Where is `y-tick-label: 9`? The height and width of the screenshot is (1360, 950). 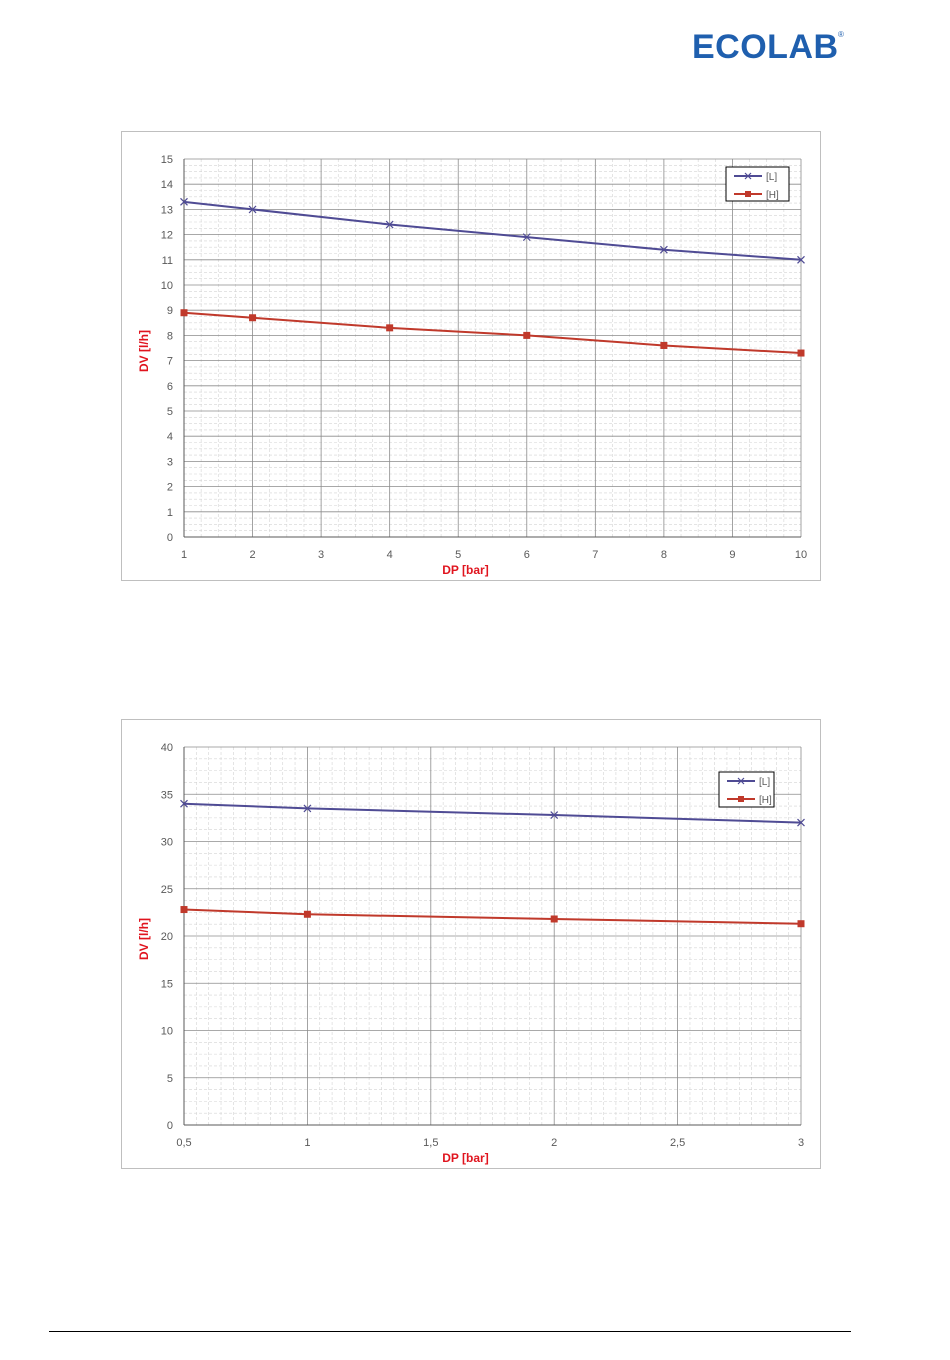
y-tick-label: 9 is located at coordinates (170, 311).